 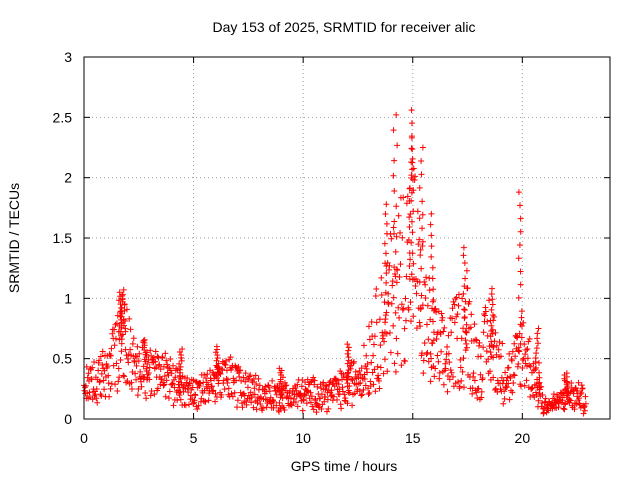 What do you see at coordinates (413, 438) in the screenshot?
I see `x-tick-label: 15` at bounding box center [413, 438].